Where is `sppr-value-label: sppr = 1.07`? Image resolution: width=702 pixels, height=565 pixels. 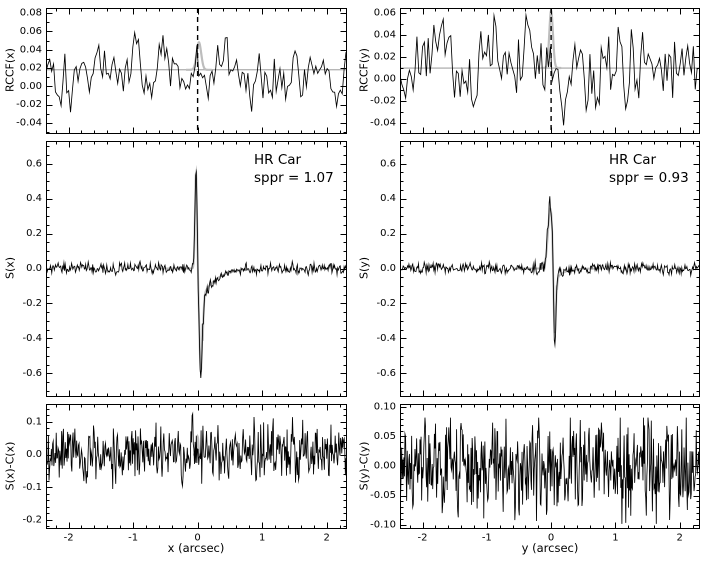
sppr-value-label: sppr = 1.07 is located at coordinates (294, 178).